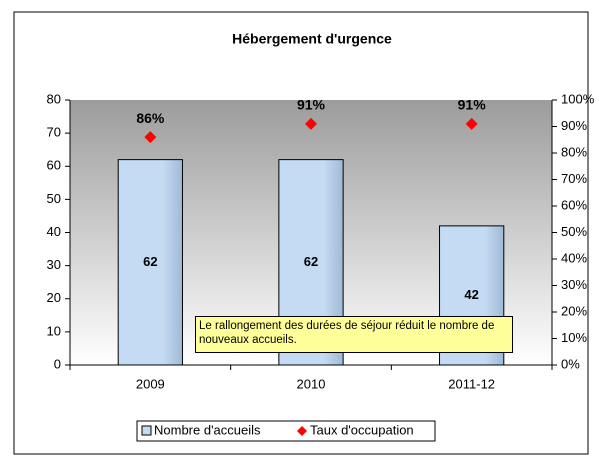 This screenshot has height=464, width=599. What do you see at coordinates (54, 264) in the screenshot?
I see `y-tick-label: 30` at bounding box center [54, 264].